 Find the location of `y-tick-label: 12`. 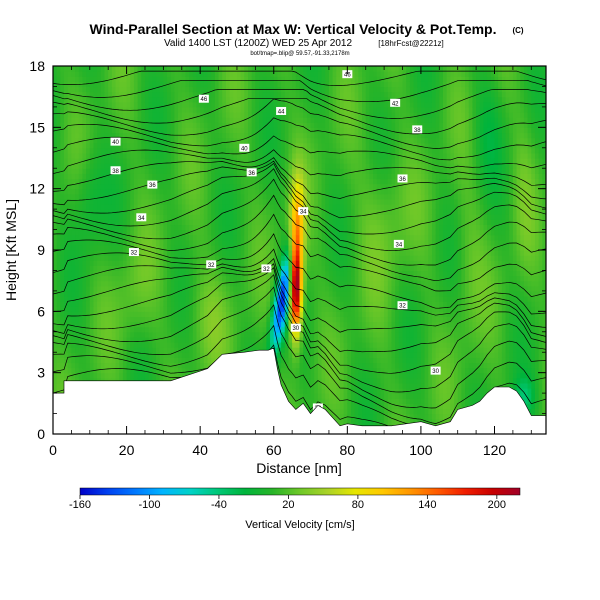

y-tick-label: 12 is located at coordinates (37, 189).